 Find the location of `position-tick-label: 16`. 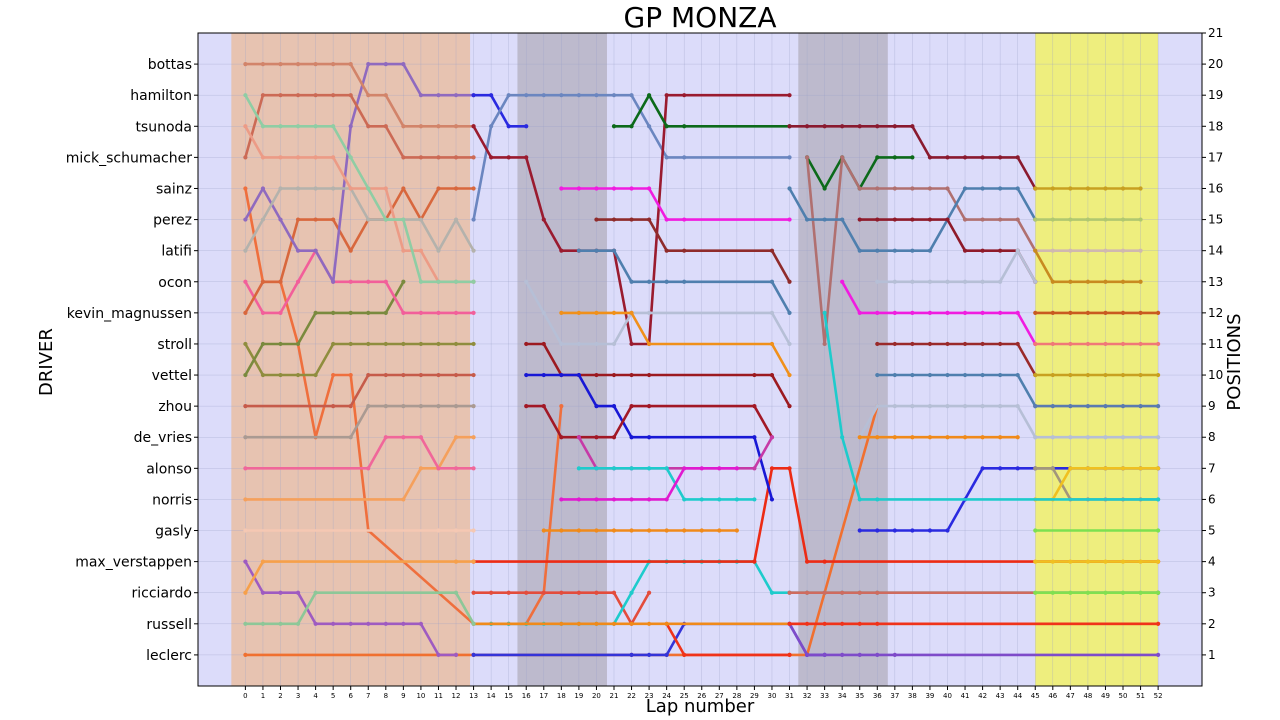

position-tick-label: 16 is located at coordinates (1215, 188).